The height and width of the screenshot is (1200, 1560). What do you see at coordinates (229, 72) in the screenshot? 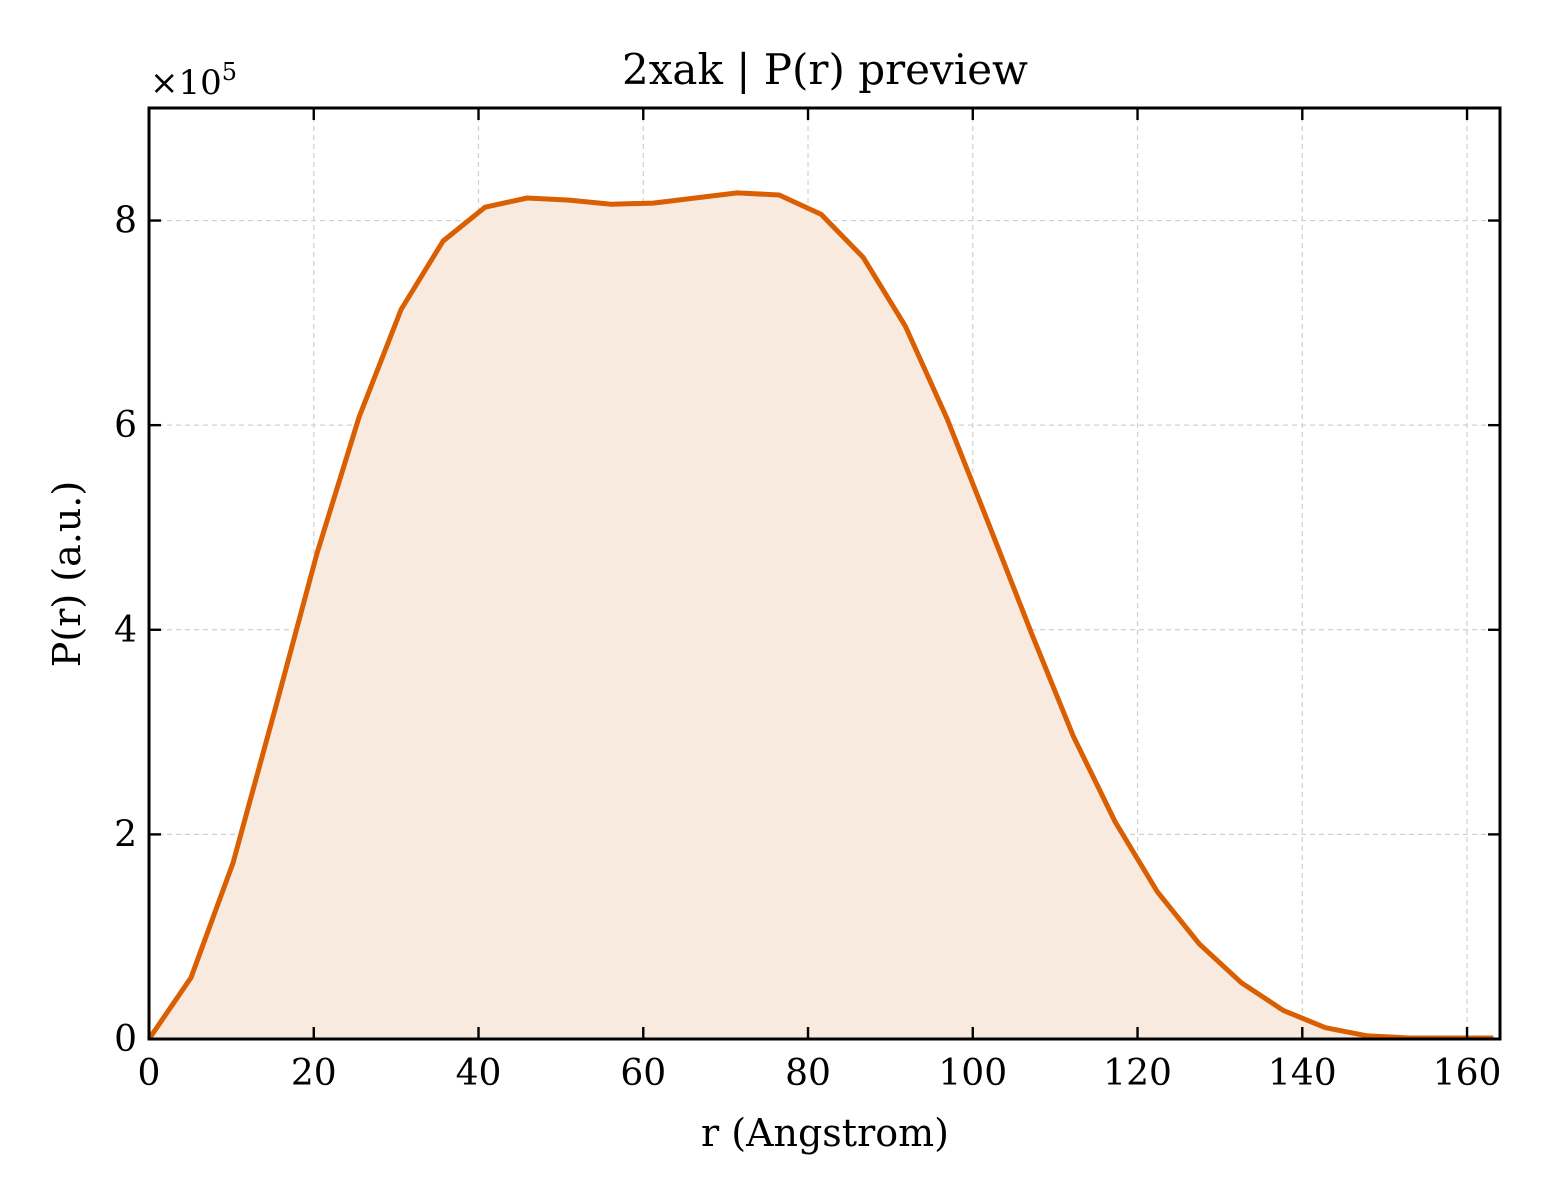
I see `y-multiplier-exponent: 5` at bounding box center [229, 72].